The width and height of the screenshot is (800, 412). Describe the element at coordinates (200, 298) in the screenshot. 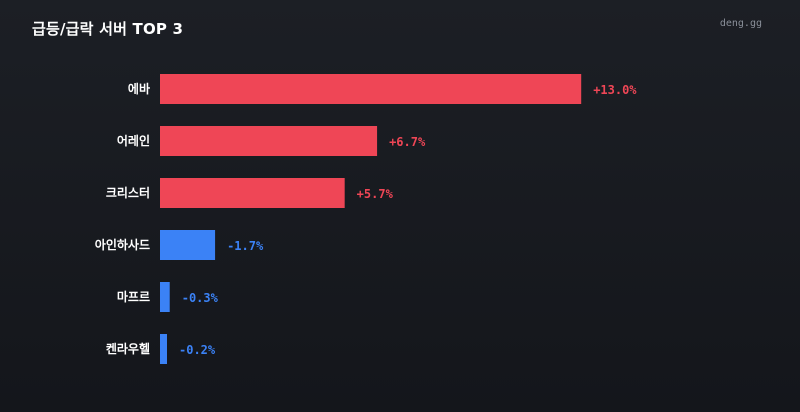

I see `value-label: -0.3%` at that location.